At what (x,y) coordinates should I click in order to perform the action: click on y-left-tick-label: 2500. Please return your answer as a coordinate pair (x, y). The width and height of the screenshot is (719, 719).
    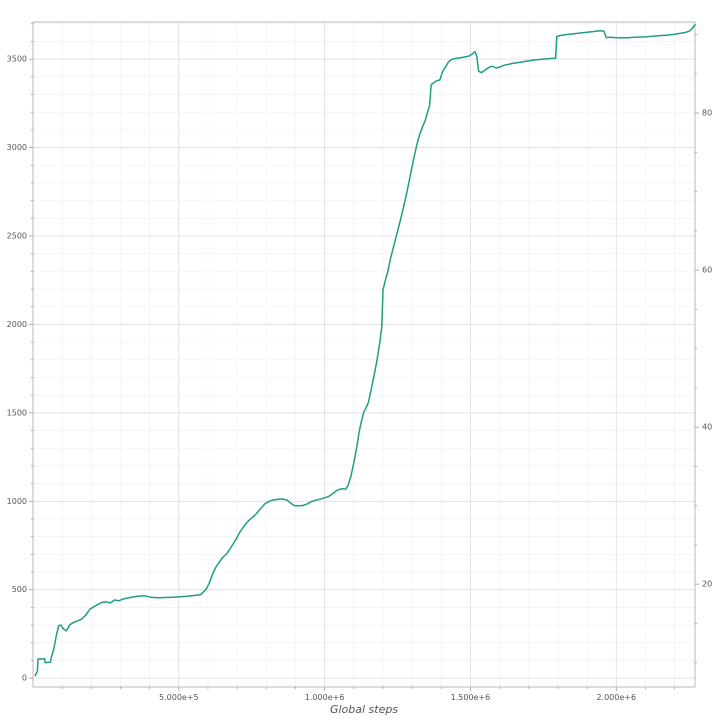
    Looking at the image, I should click on (17, 236).